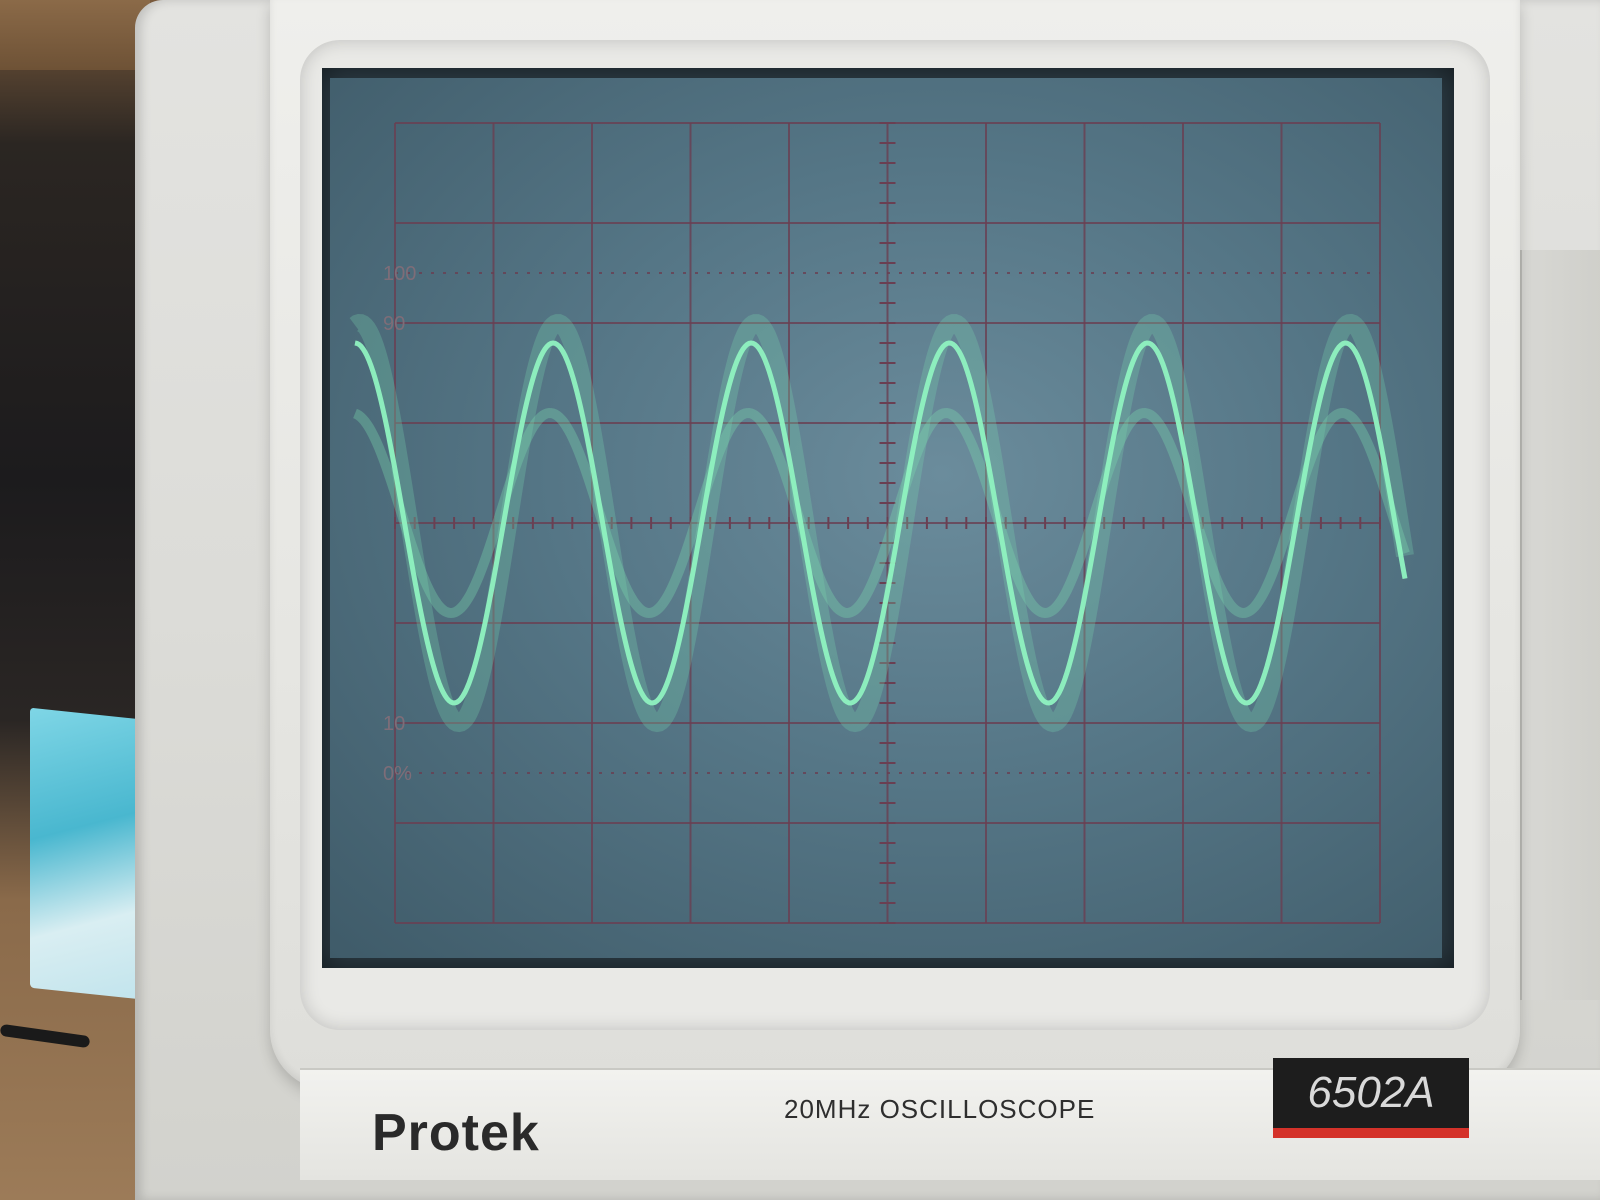 This screenshot has height=1200, width=1600. I want to click on trace-ghost-inner, so click(881, 513).